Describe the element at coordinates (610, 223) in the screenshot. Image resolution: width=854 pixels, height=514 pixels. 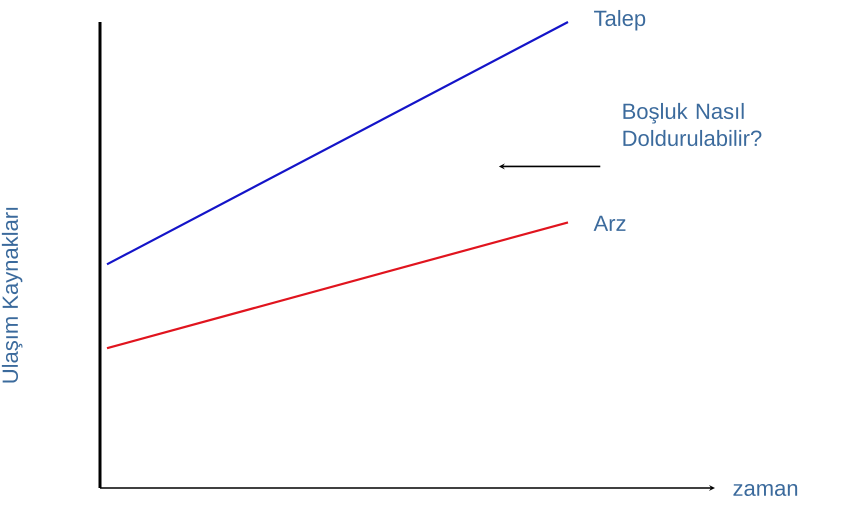
I see `series-label: Arz` at that location.